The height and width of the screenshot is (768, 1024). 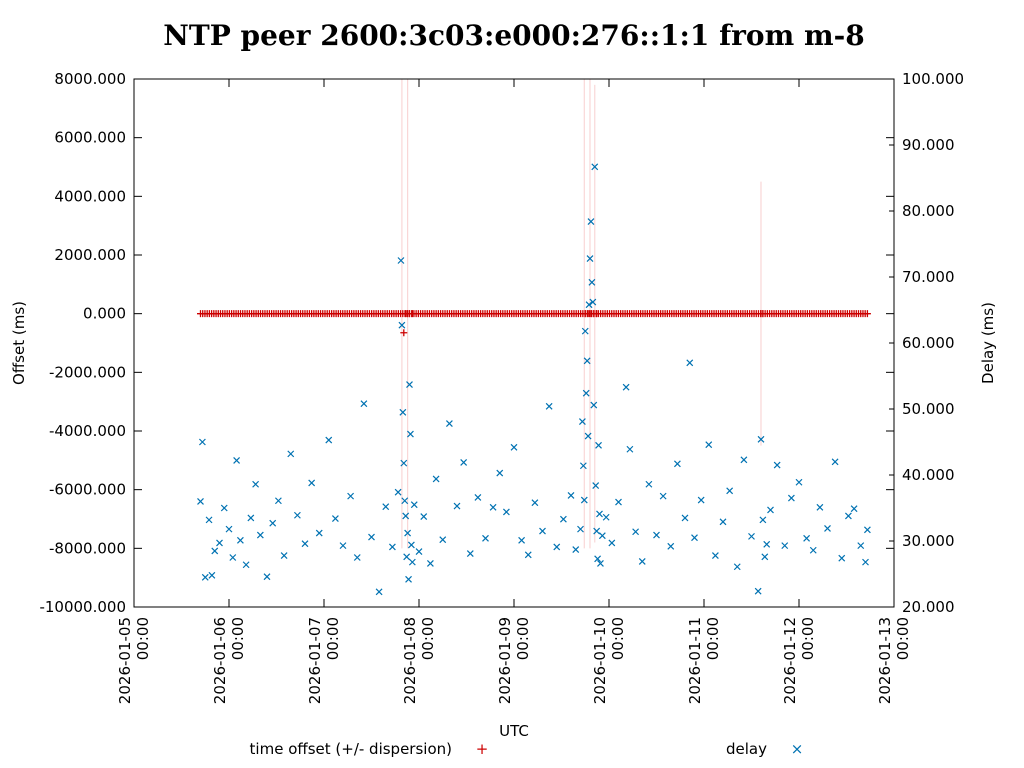 What do you see at coordinates (928, 145) in the screenshot?
I see `y2-tick-label: 90.000` at bounding box center [928, 145].